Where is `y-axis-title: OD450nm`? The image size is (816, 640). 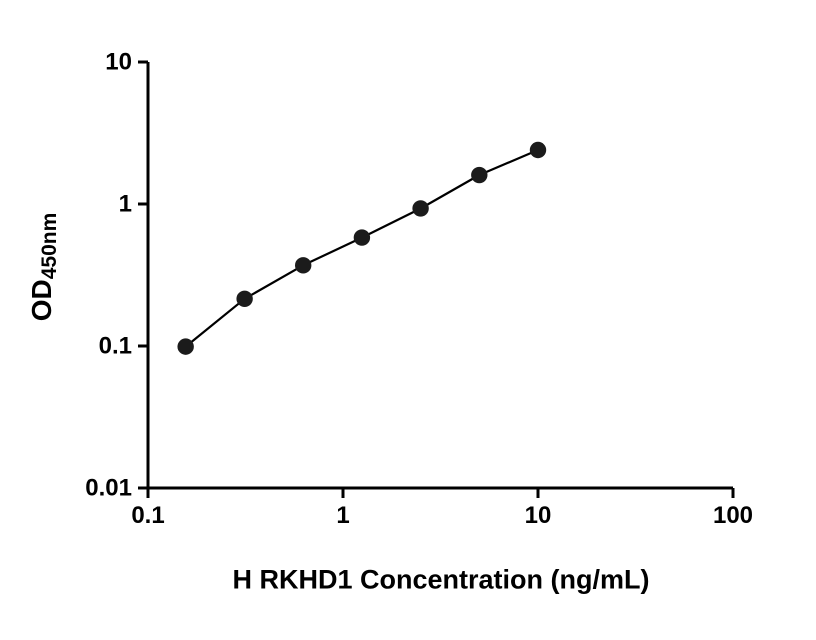
y-axis-title: OD450nm is located at coordinates (44, 267).